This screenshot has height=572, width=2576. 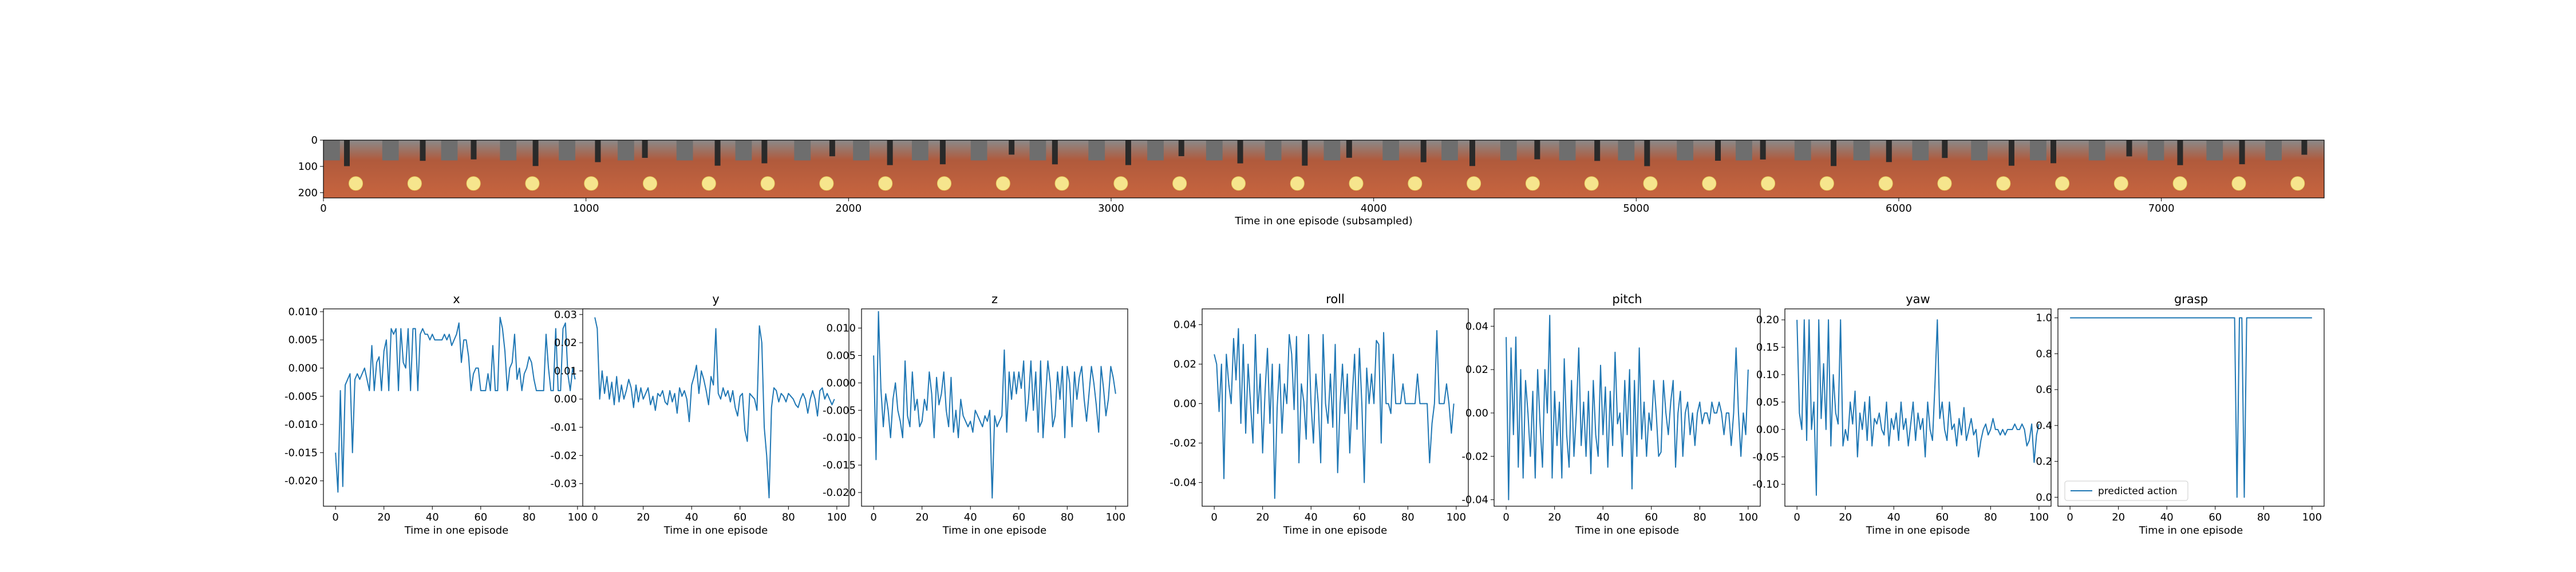 What do you see at coordinates (565, 315) in the screenshot?
I see `ytick-label: 0.03` at bounding box center [565, 315].